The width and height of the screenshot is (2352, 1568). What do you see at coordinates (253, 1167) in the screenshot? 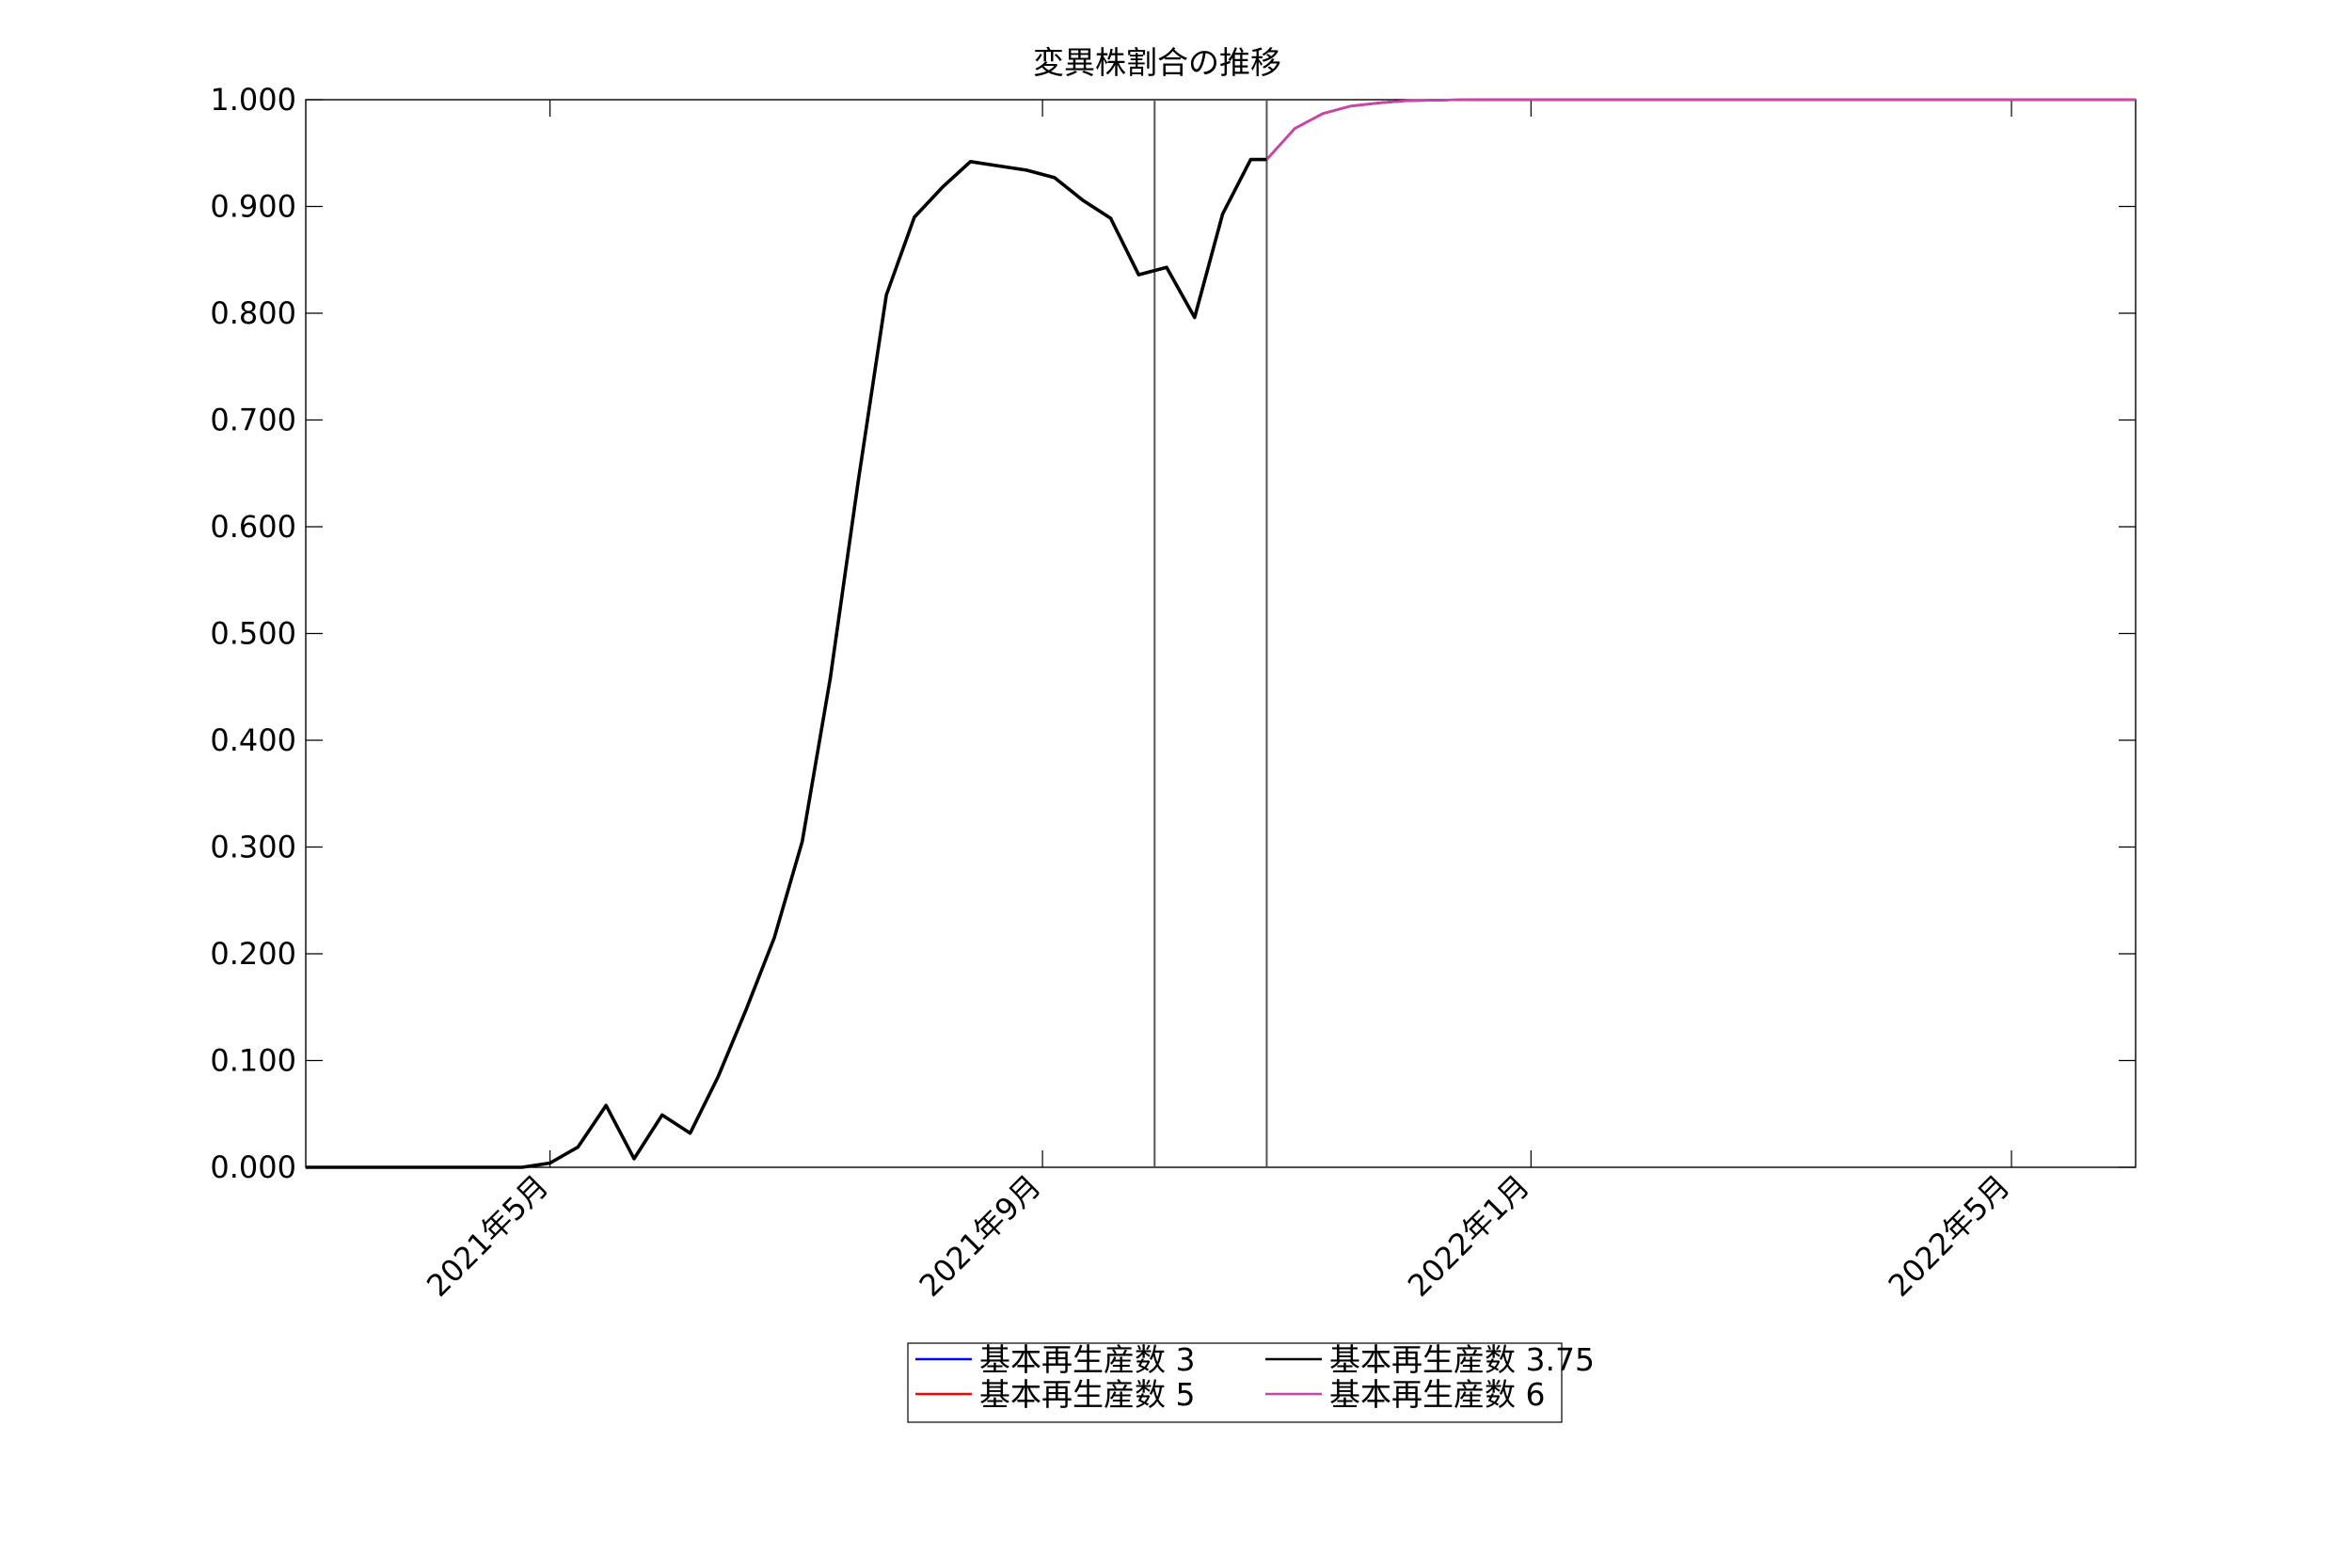
I see `y-tick-label: 0.000` at bounding box center [253, 1167].